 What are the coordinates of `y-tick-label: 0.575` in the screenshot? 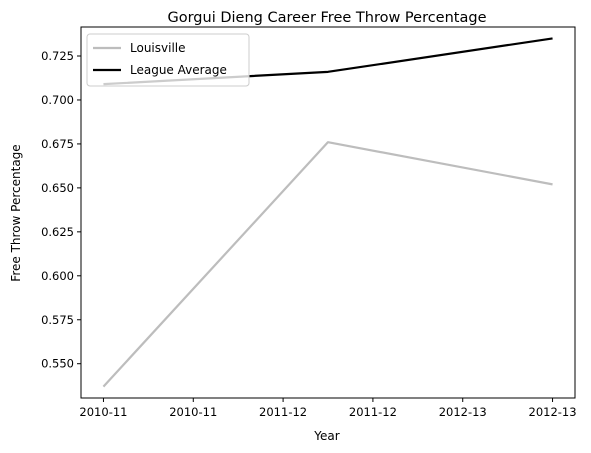 It's located at (57, 320).